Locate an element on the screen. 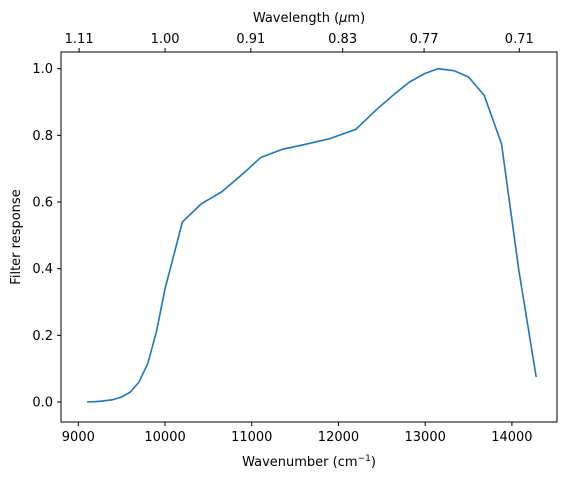 Image resolution: width=570 pixels, height=480 pixels. y-tick-label: 0.0 is located at coordinates (42, 403).